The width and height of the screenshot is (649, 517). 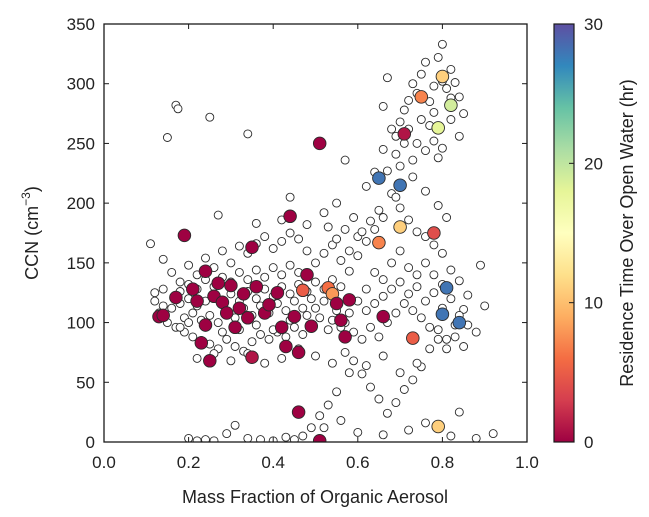 I want to click on x-tick-label: 1.0, so click(x=527, y=462).